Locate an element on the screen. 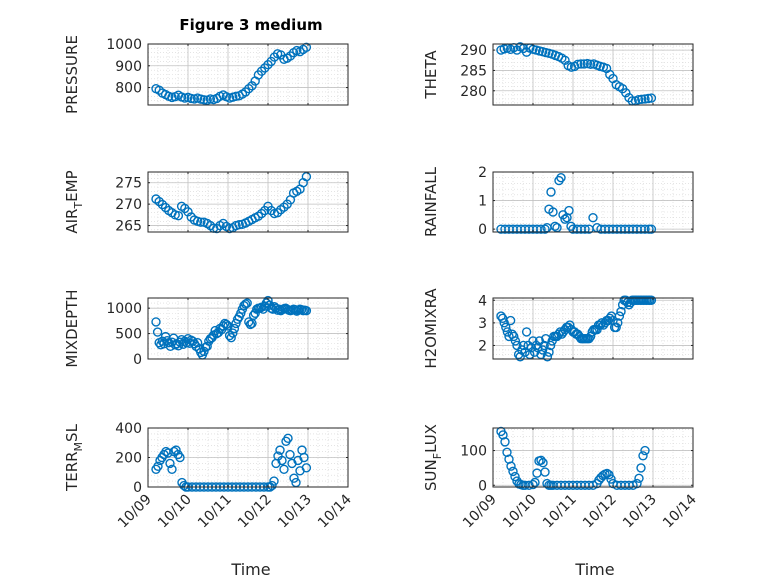  y-tick-label: 100 is located at coordinates (473, 452).